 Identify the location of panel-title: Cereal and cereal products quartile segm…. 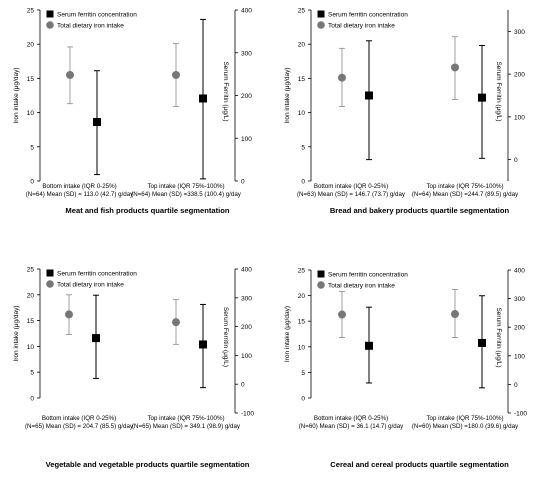
(419, 464).